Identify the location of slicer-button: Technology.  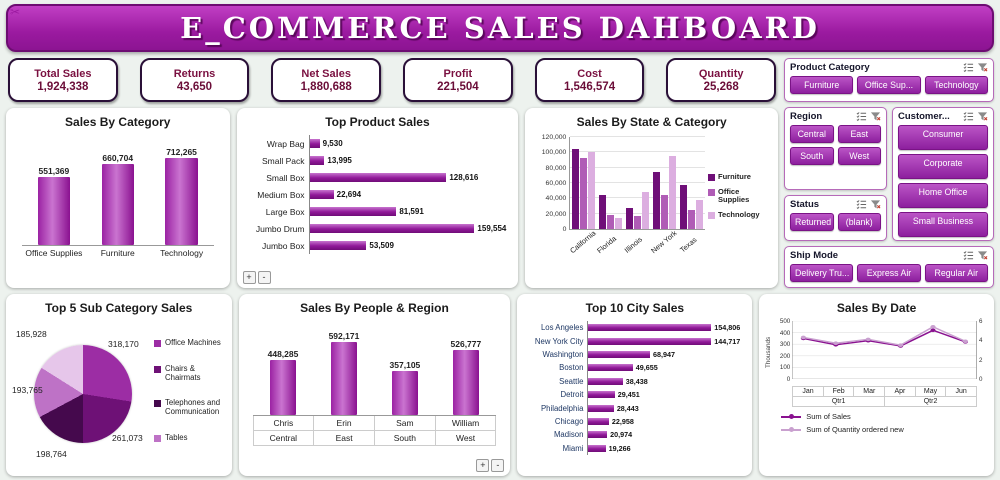
(956, 85).